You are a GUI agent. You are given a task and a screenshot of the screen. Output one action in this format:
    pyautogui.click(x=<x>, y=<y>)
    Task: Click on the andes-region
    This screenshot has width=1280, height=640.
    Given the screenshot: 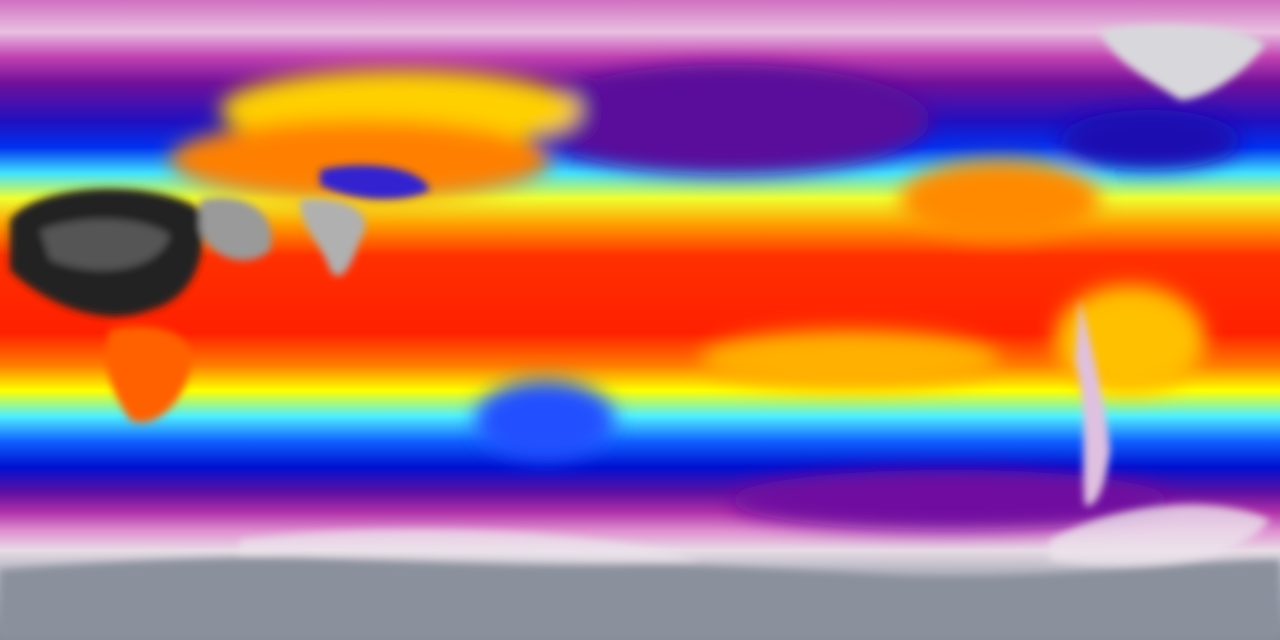 What is the action you would take?
    pyautogui.click(x=1092, y=403)
    